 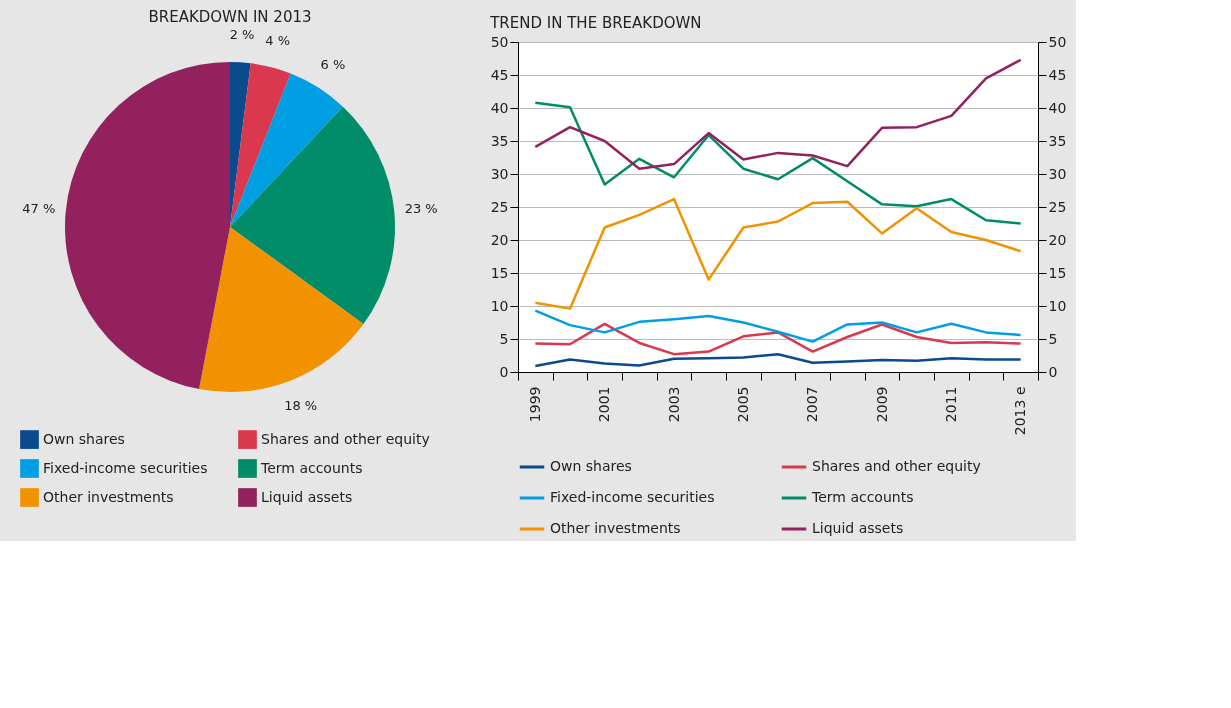 What do you see at coordinates (742, 404) in the screenshot?
I see `x-tick-label: 2005` at bounding box center [742, 404].